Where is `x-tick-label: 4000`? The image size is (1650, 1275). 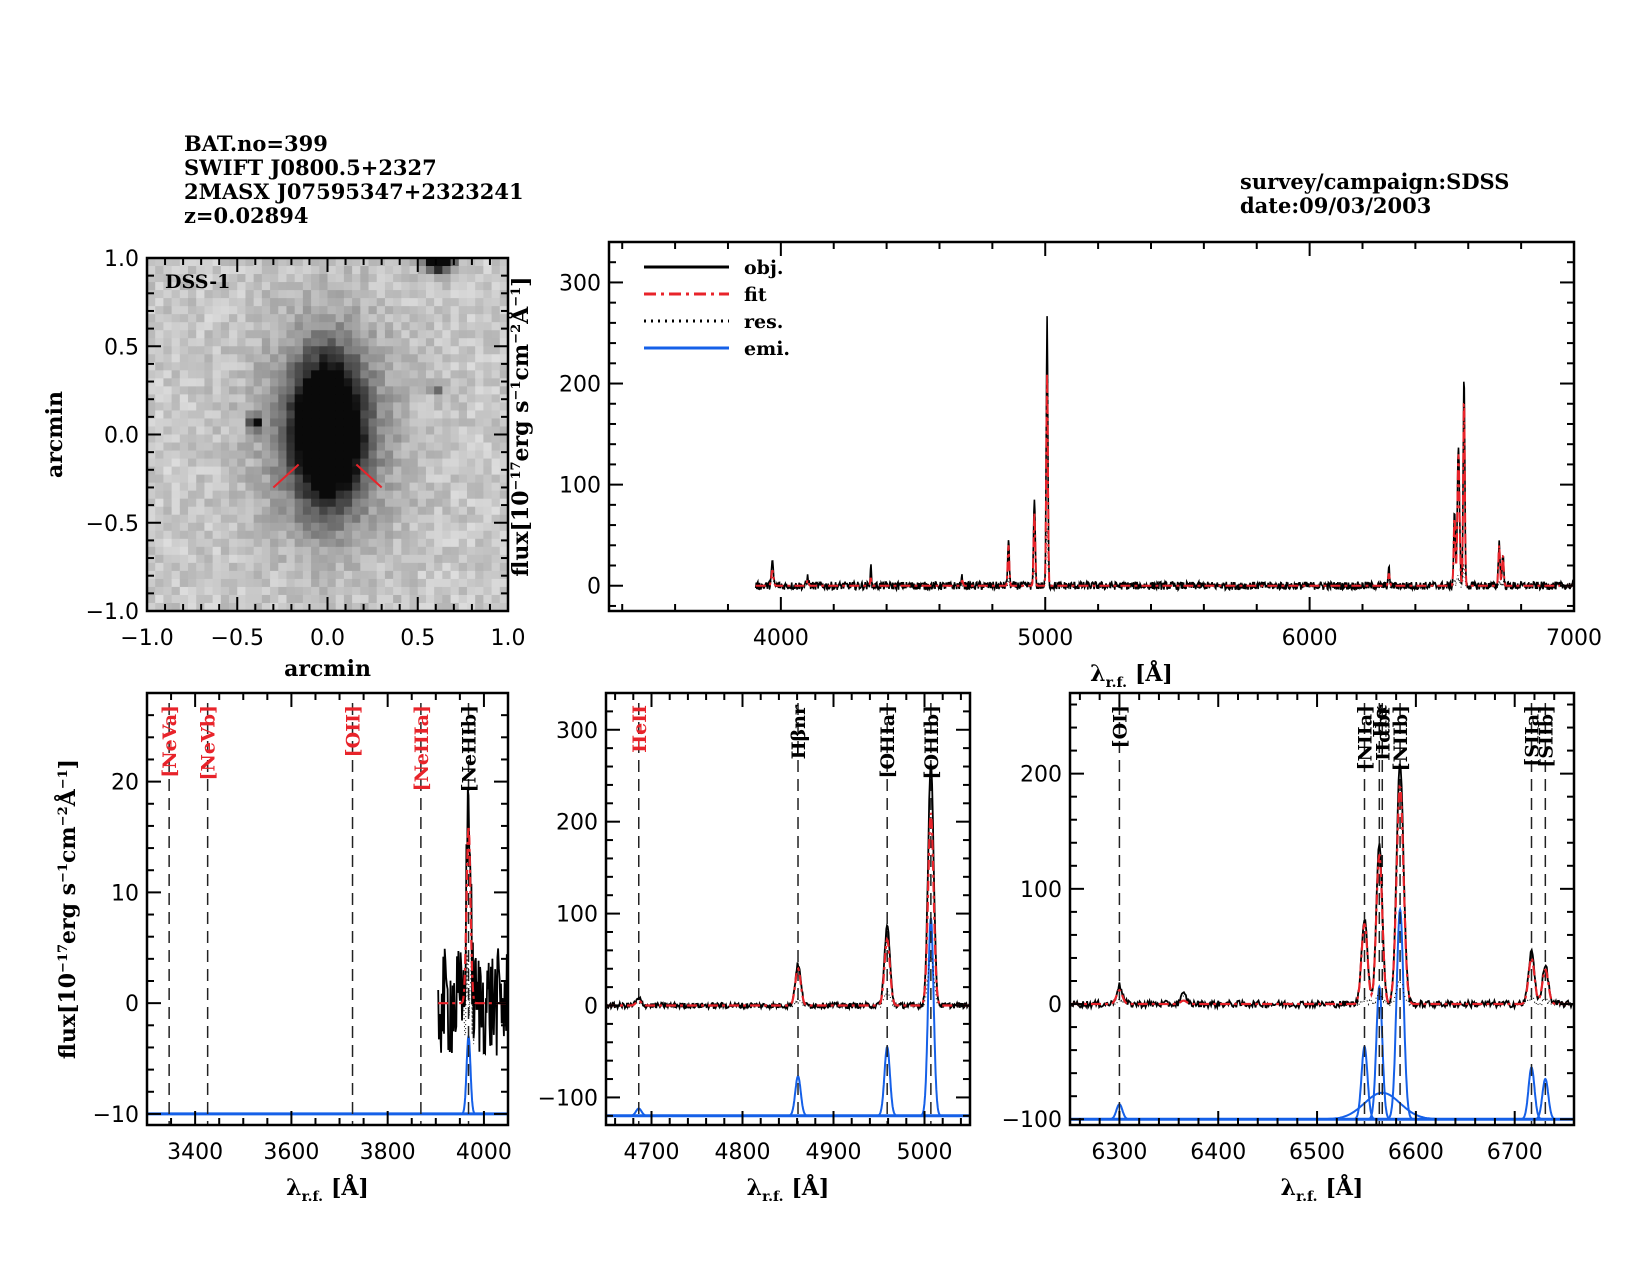
x-tick-label: 4000 is located at coordinates (484, 1152).